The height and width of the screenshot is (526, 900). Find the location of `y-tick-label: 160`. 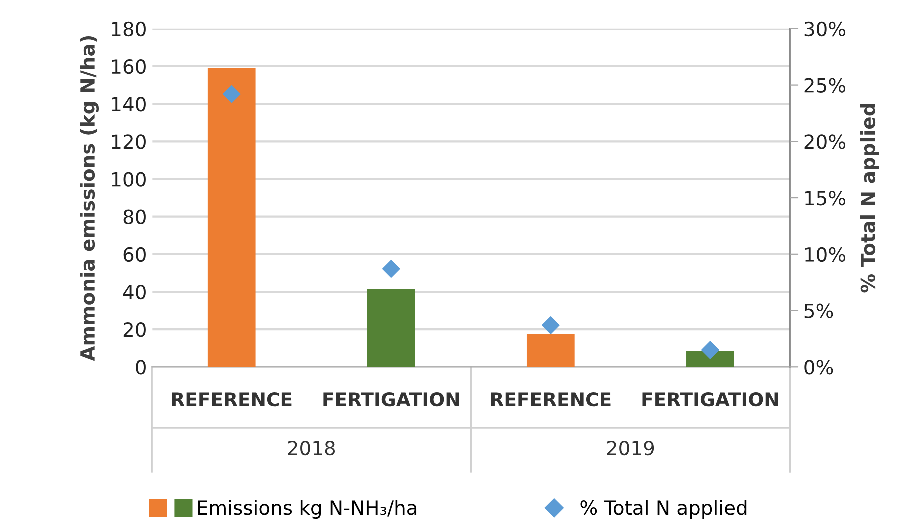

y-tick-label: 160 is located at coordinates (129, 66).